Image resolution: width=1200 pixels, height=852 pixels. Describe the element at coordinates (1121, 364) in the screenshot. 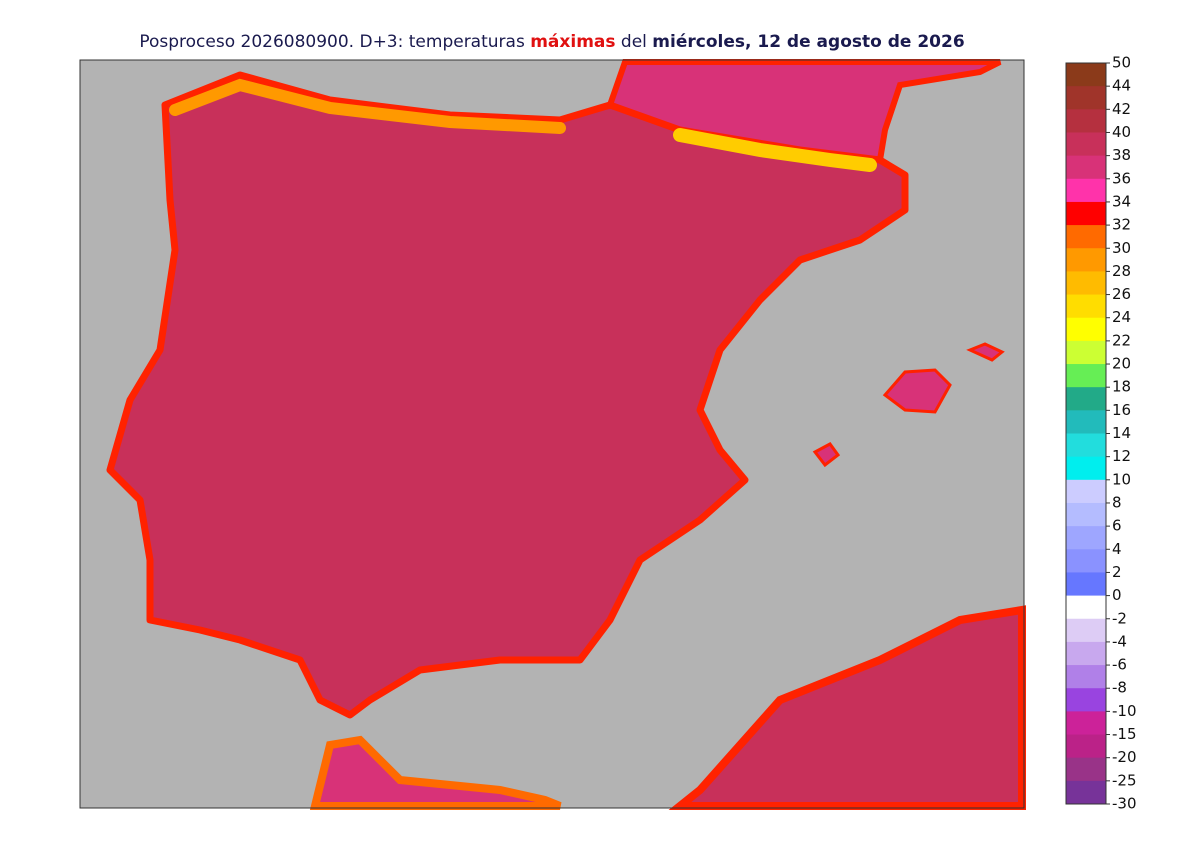

I see `legend-label: 20` at that location.